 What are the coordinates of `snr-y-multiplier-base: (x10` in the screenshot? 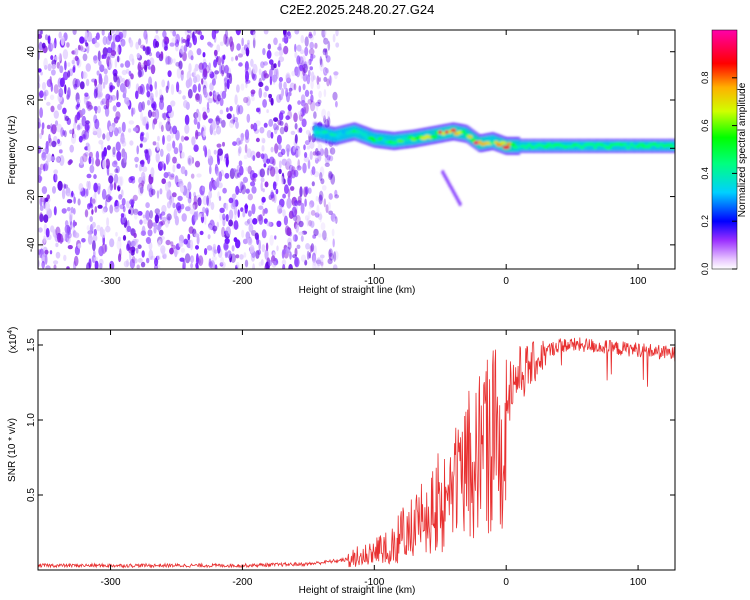 It's located at (13, 343).